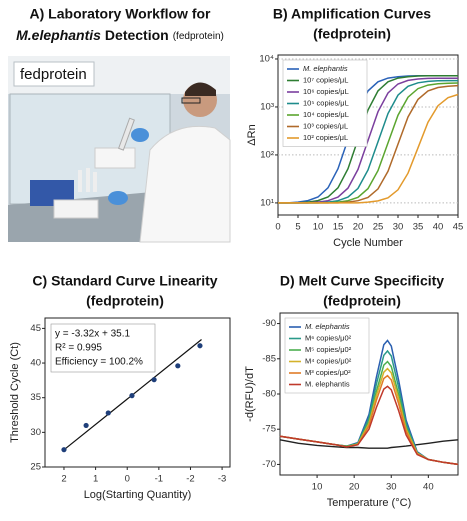 The height and width of the screenshot is (521, 467). I want to click on x-axis-label: Cycle Number, so click(368, 243).